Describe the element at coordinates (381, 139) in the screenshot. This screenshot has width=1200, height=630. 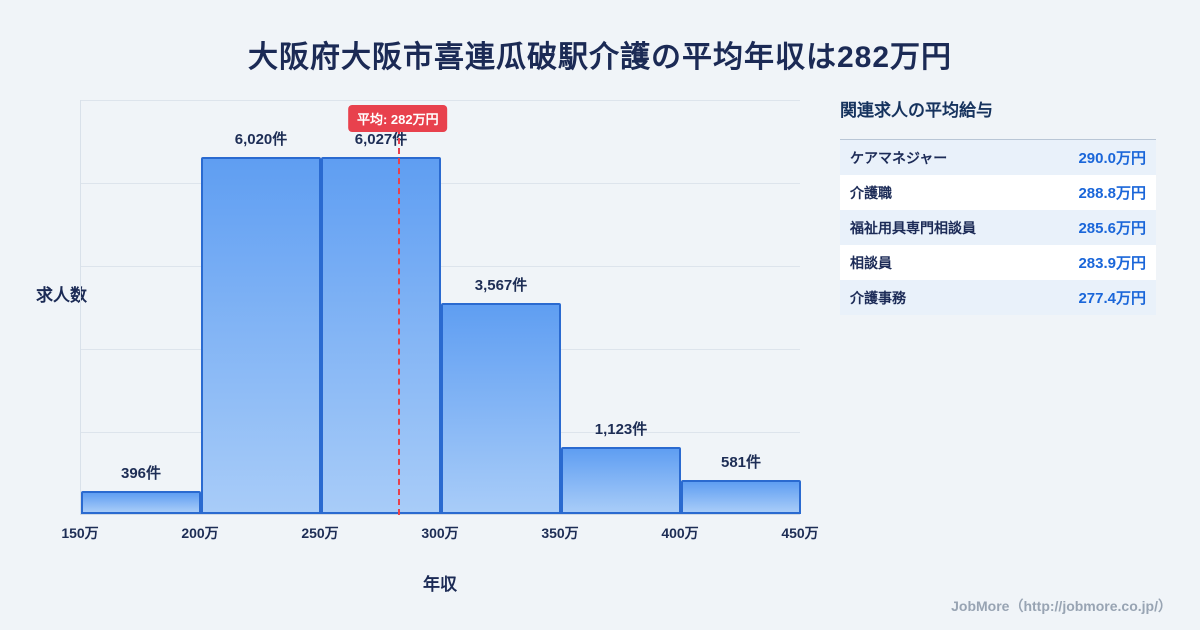
I see `bar-value-label: 6,027件` at that location.